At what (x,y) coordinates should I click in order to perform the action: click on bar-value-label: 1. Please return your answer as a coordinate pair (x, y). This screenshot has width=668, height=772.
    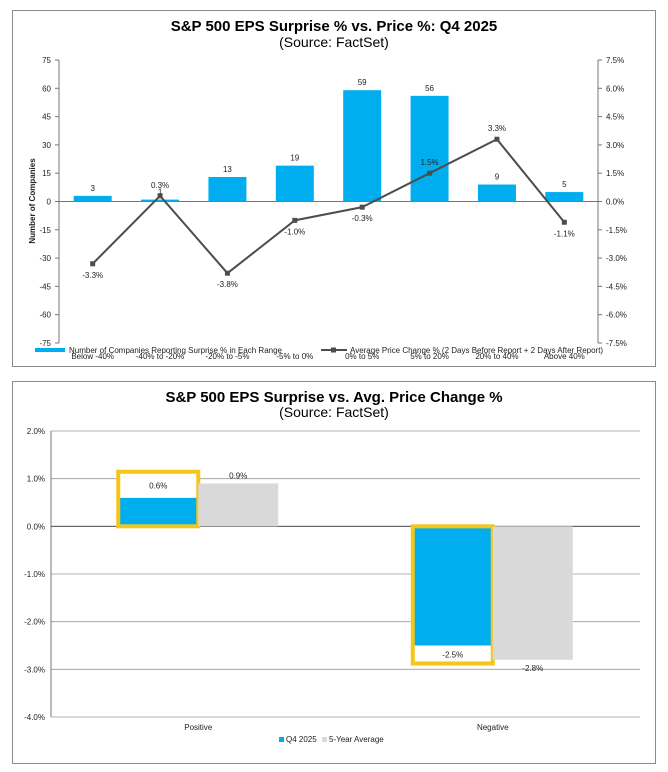
    Looking at the image, I should click on (160, 192).